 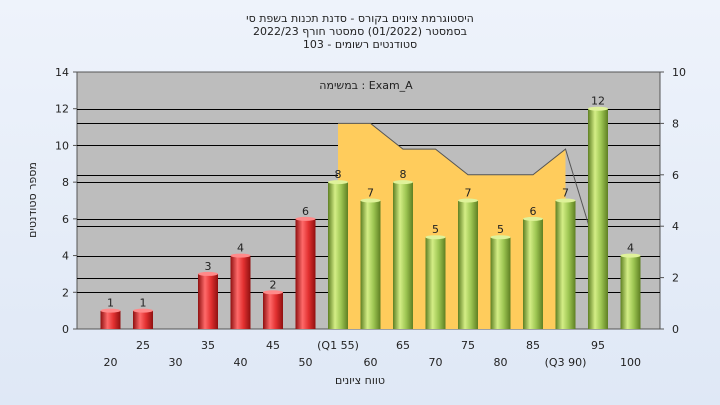 What do you see at coordinates (65, 256) in the screenshot?
I see `y-tick-label-4: 4` at bounding box center [65, 256].